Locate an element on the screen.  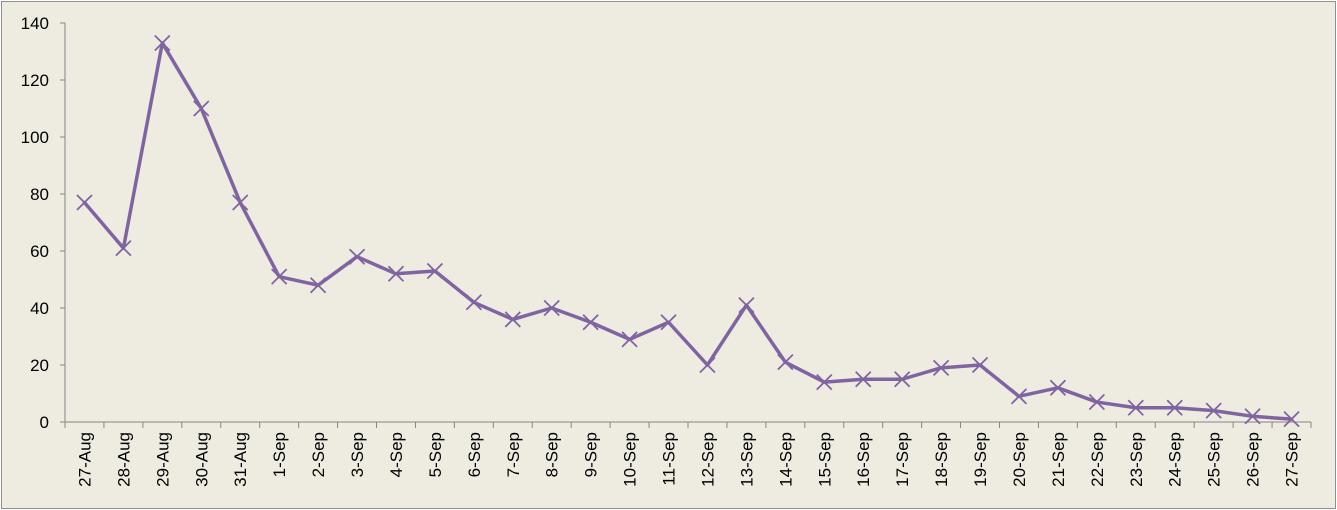
y-tick-label: 40 is located at coordinates (39, 308).